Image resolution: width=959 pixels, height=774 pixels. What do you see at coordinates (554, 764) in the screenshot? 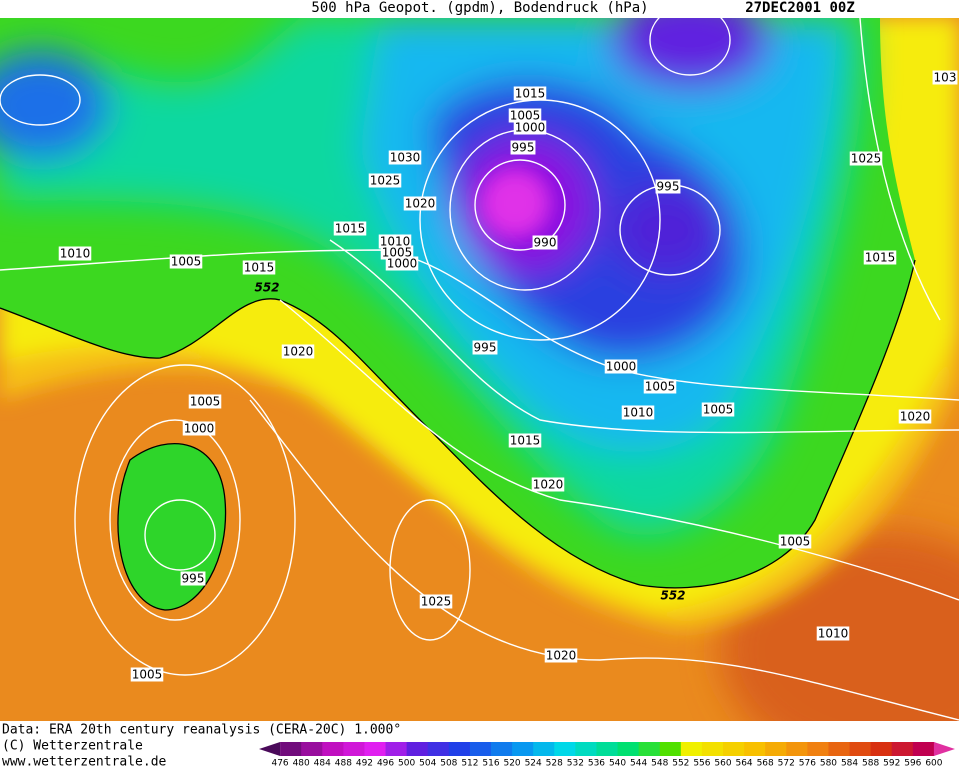
I see `colorbar-label: 528` at bounding box center [554, 764].